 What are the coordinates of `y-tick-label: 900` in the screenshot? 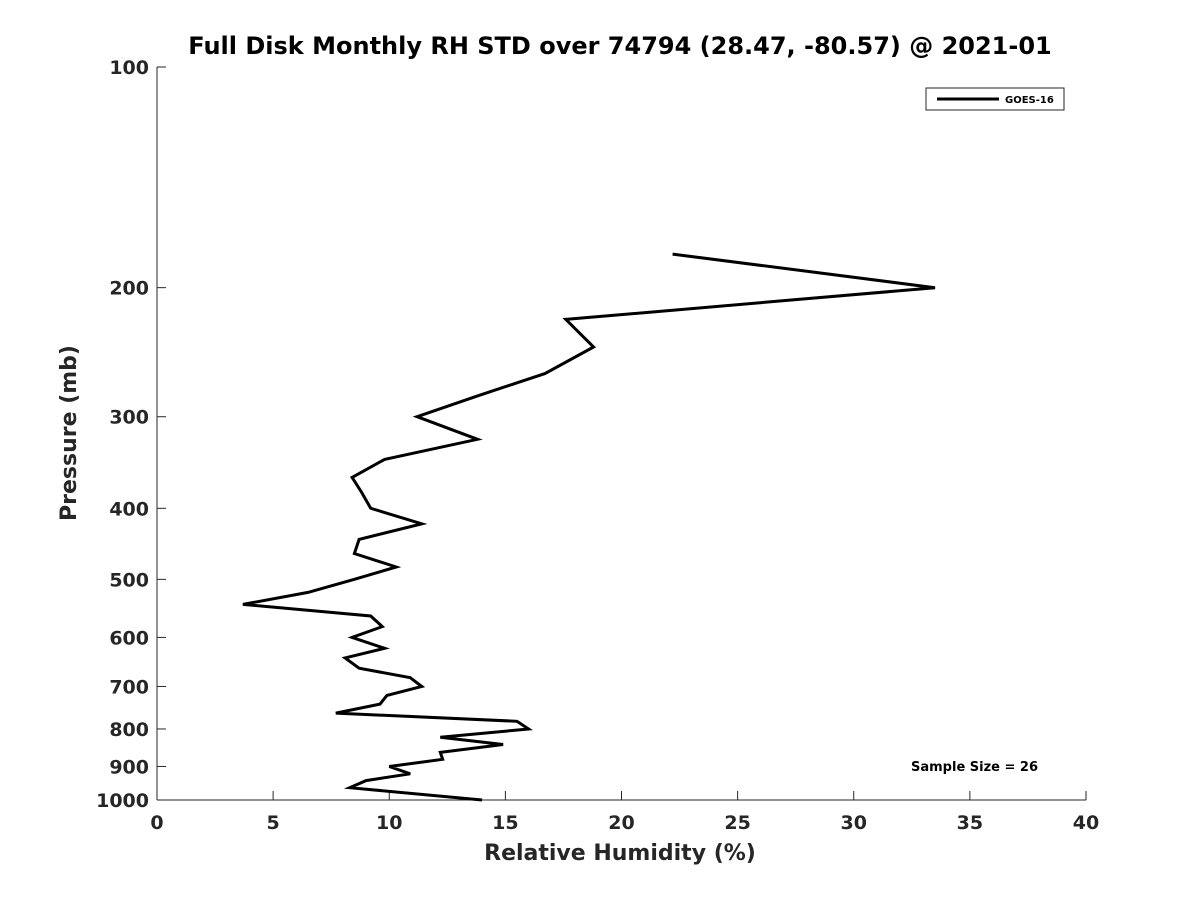 It's located at (129, 767).